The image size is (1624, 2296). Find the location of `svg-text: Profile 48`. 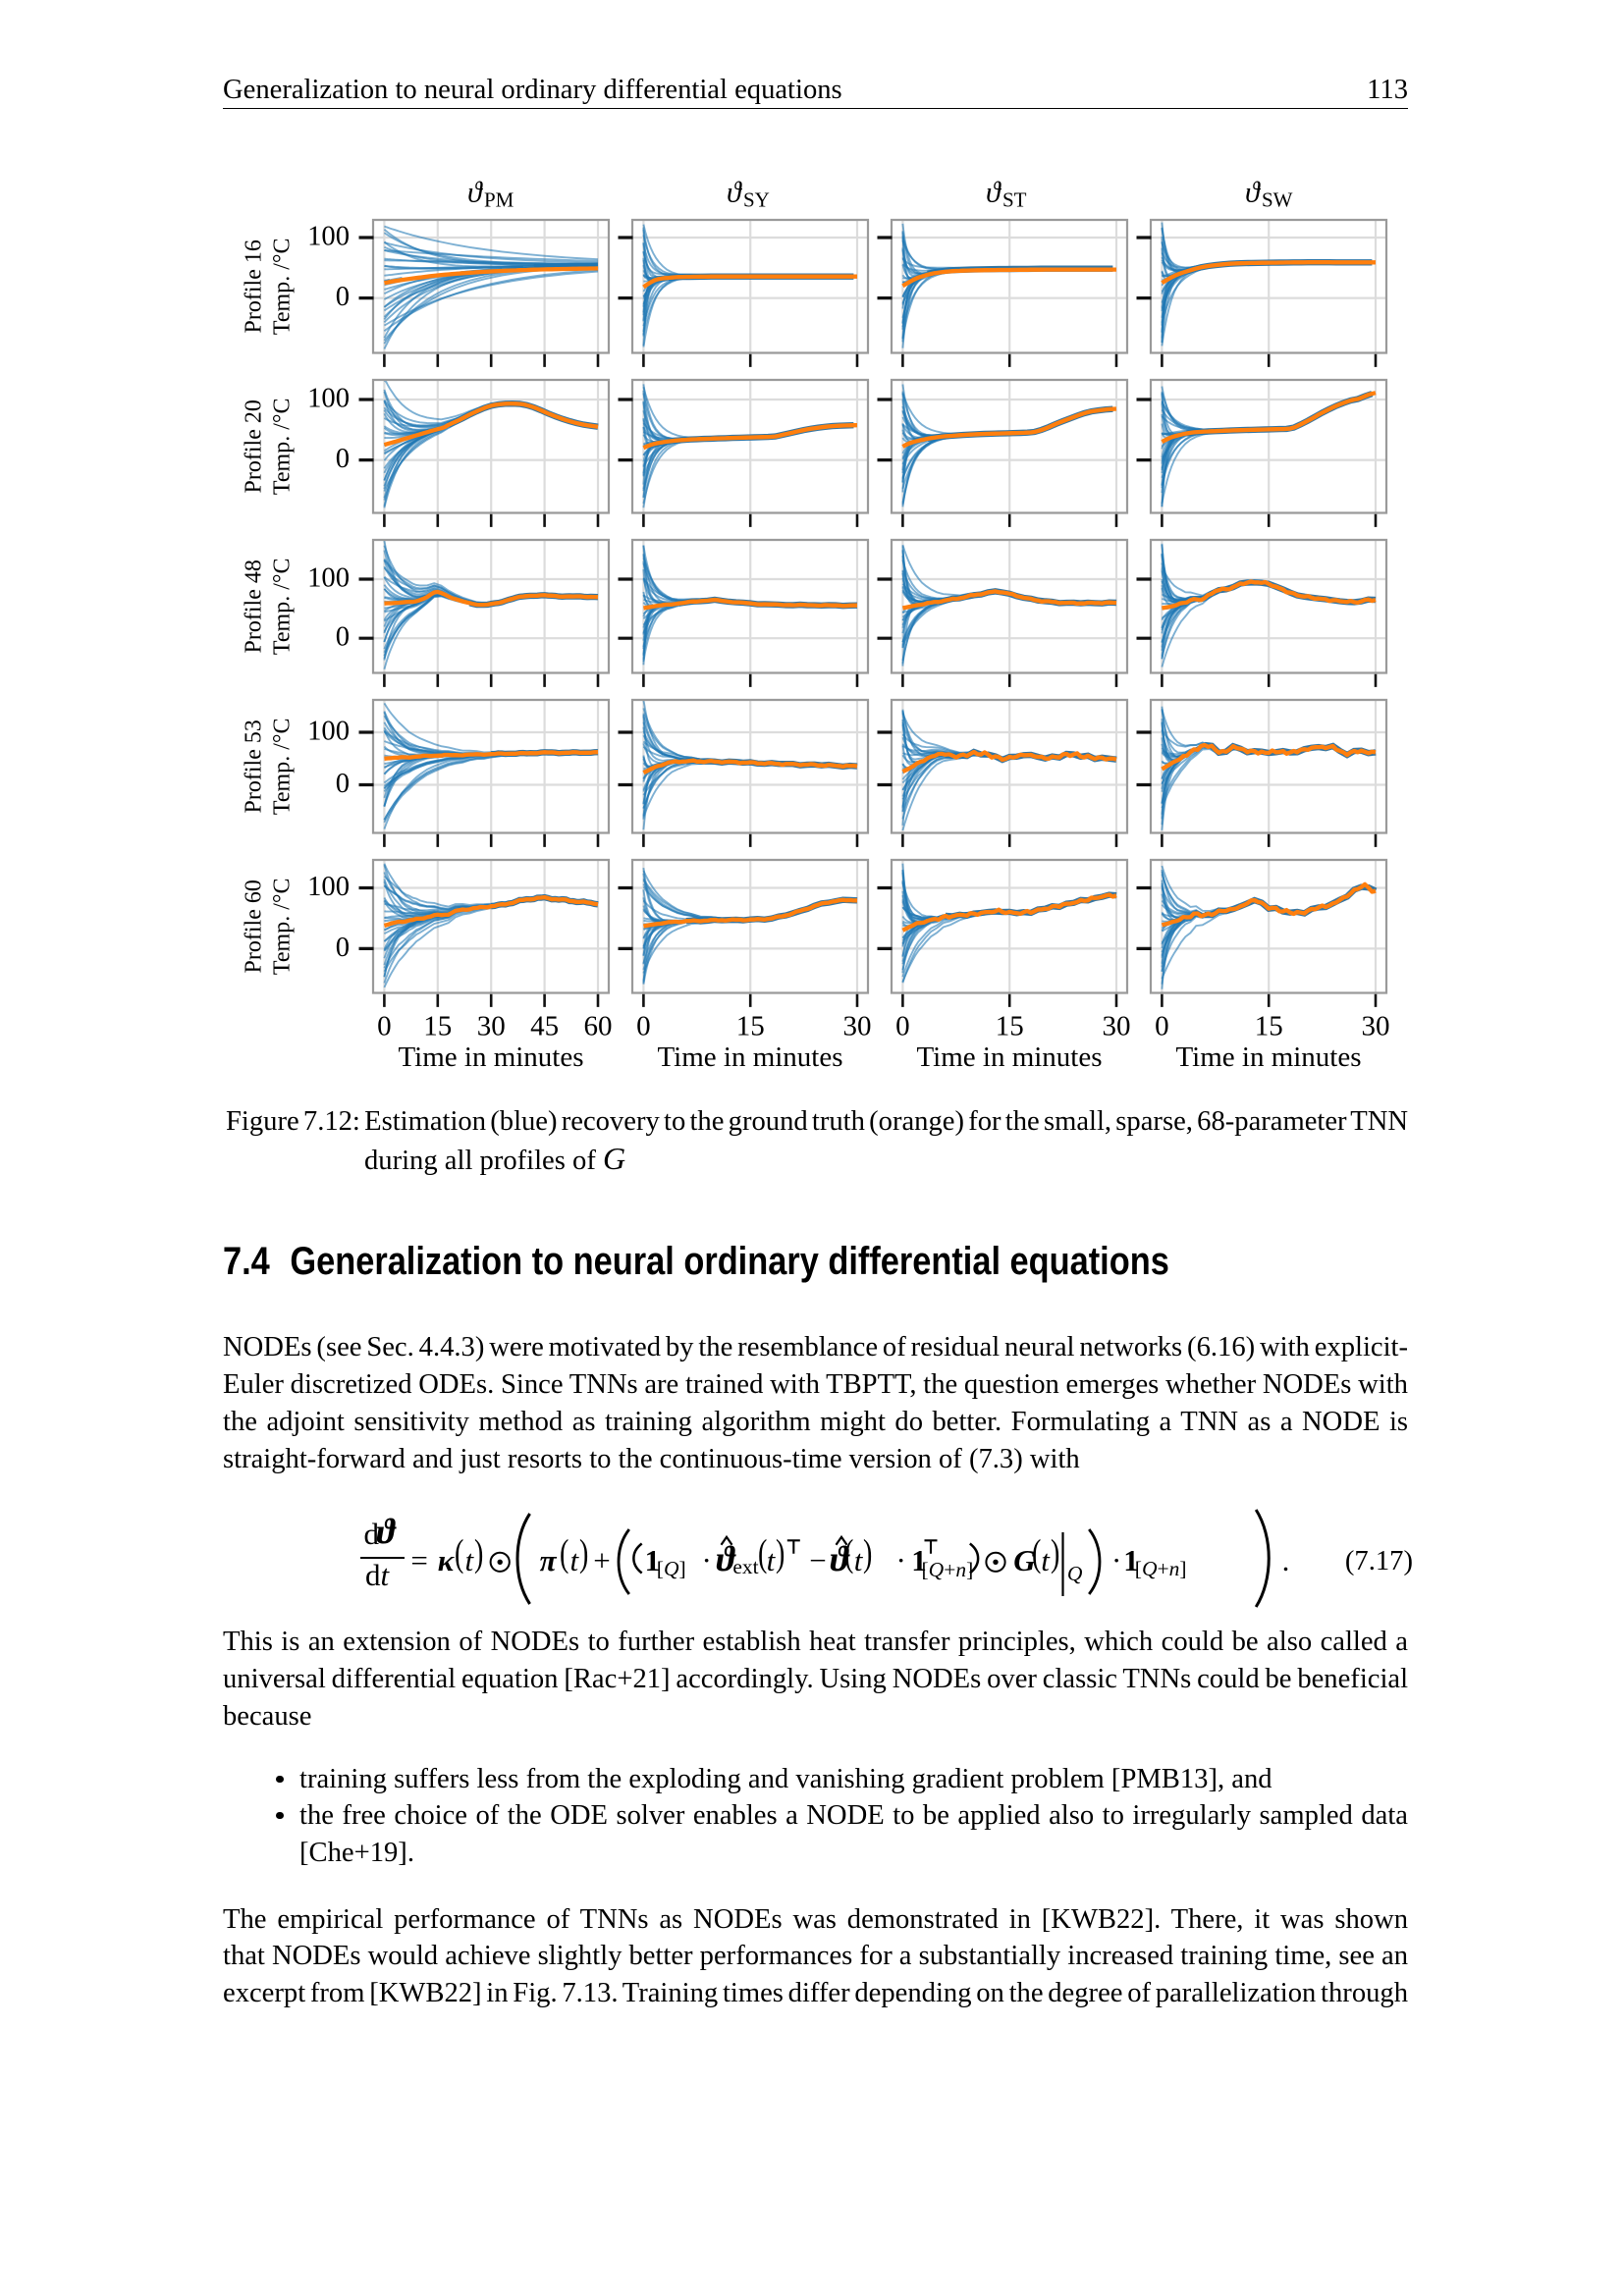

svg-text: Profile 48 is located at coordinates (254, 606).